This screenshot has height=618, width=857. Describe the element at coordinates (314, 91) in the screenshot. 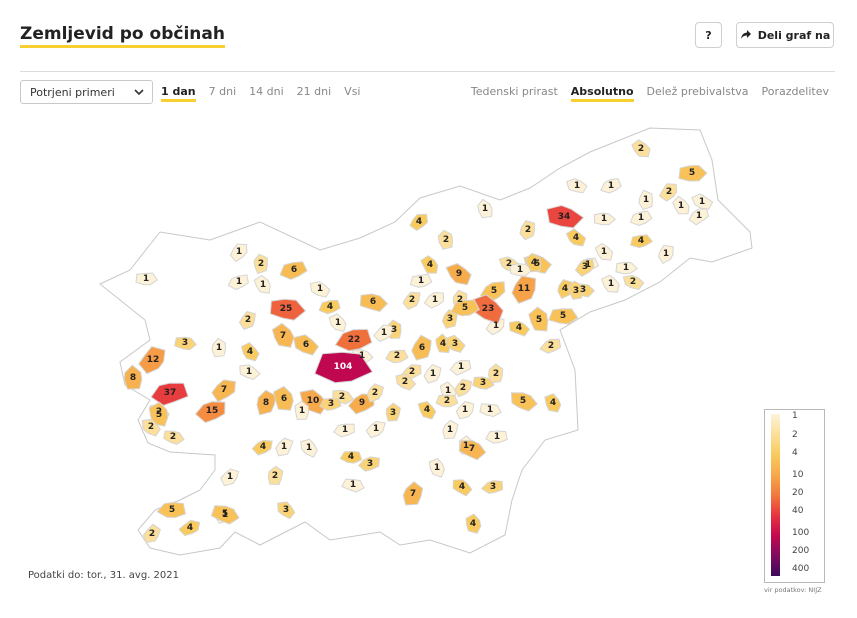

I see `tab-21-dni: 21 dni` at that location.